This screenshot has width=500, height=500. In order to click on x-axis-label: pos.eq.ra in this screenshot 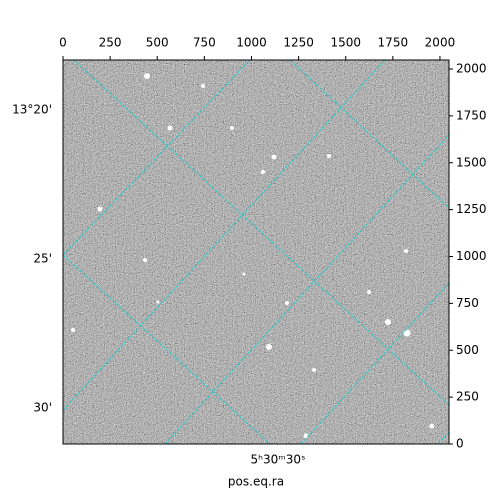, I will do `click(256, 482)`.